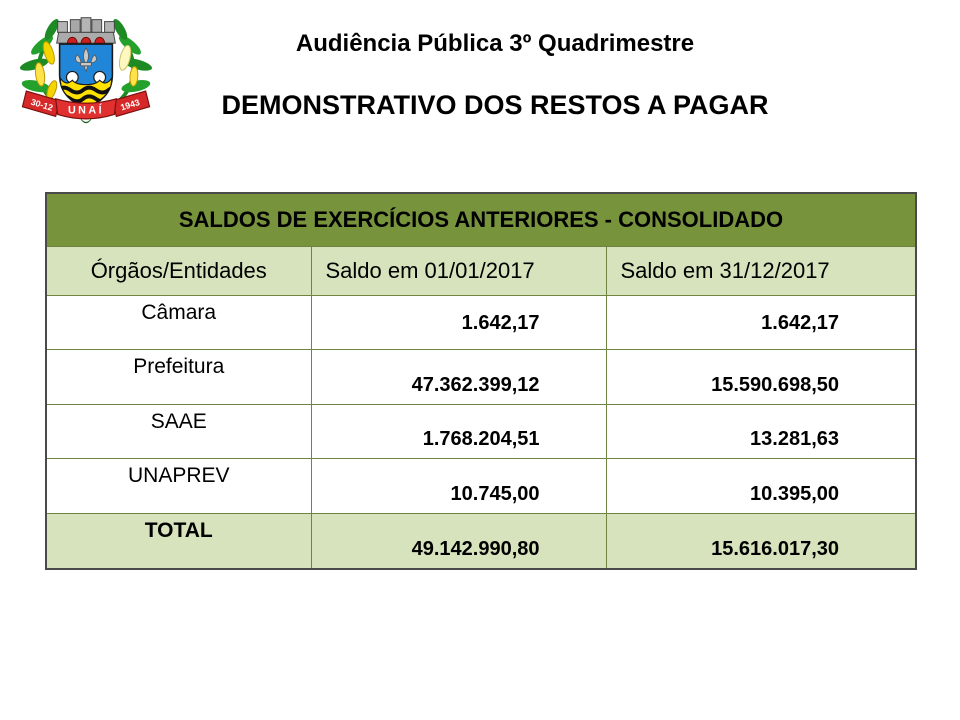 Image resolution: width=960 pixels, height=720 pixels. Describe the element at coordinates (761, 377) in the screenshot. I see `prefeitura-saldo-final: 15.590.698,50` at that location.